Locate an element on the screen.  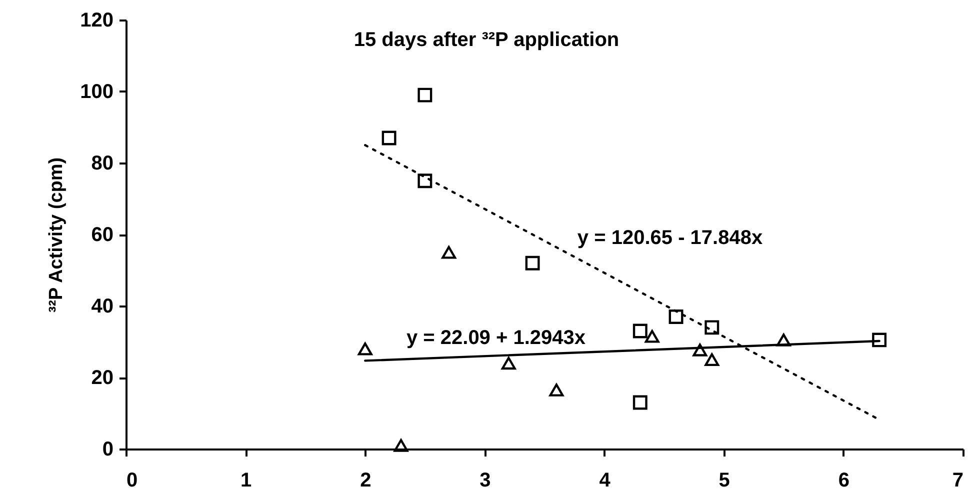
x-tick-label: 1 is located at coordinates (246, 481).